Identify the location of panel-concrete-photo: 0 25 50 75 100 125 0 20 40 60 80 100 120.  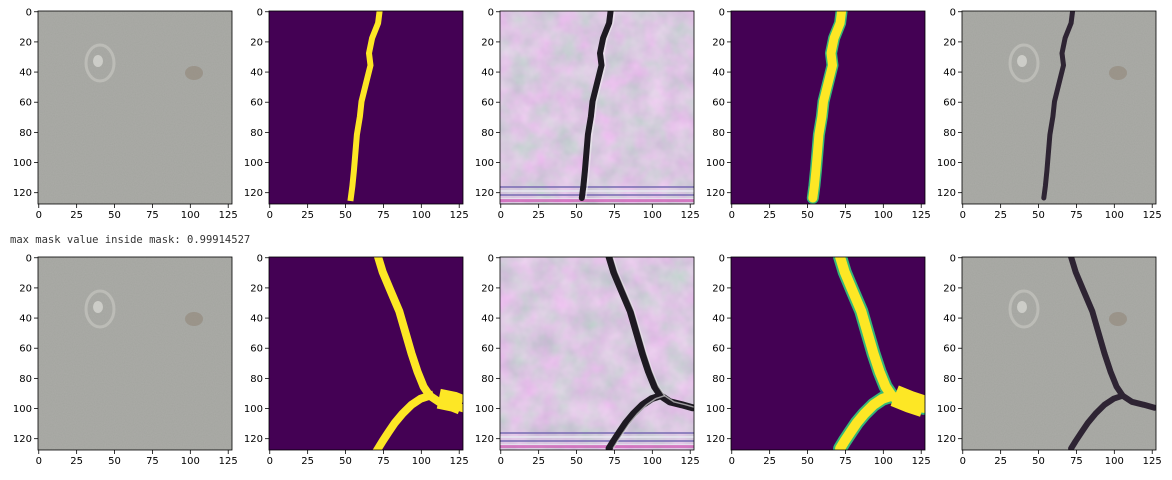
(125, 114).